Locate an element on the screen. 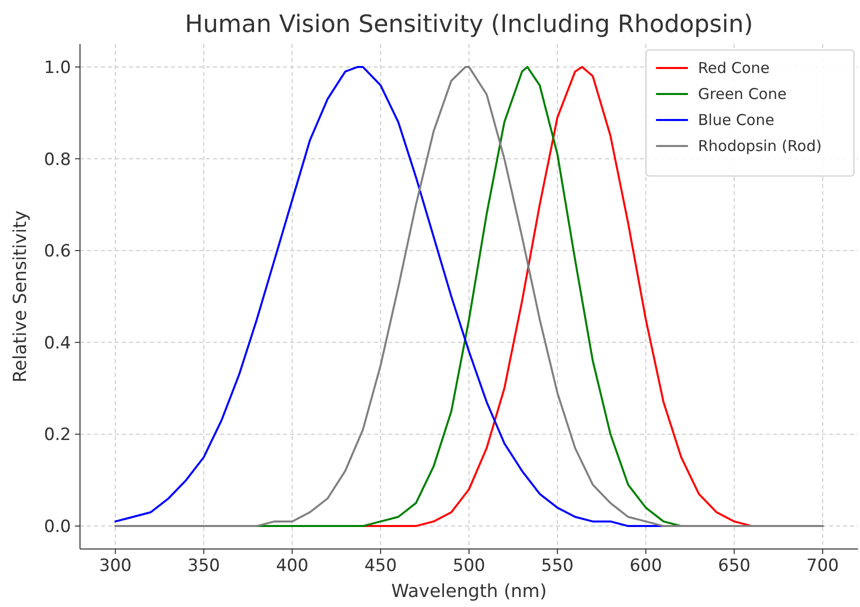 The width and height of the screenshot is (860, 607). y-tick-label: 0.4 is located at coordinates (57, 343).